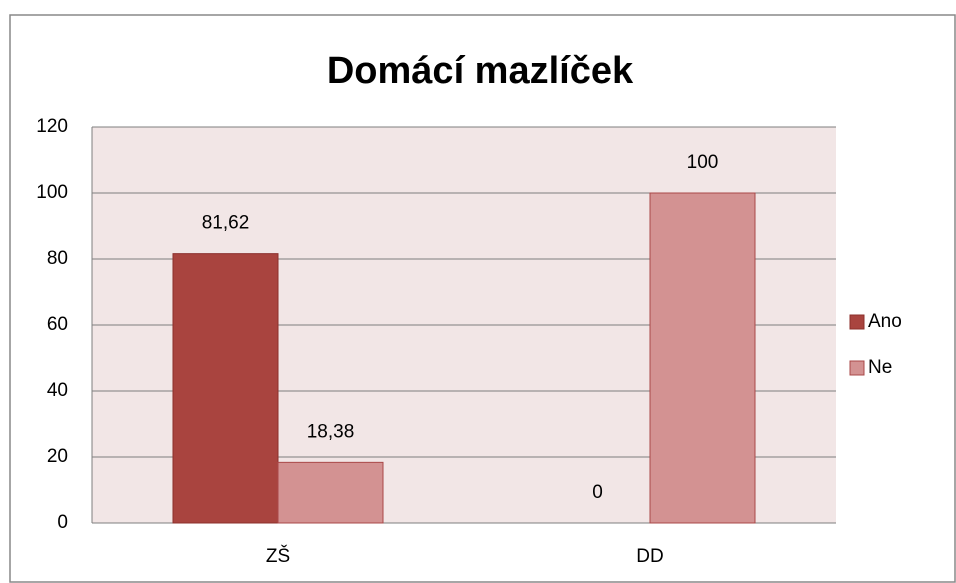  Describe the element at coordinates (52, 192) in the screenshot. I see `y-tick-label: 100` at that location.